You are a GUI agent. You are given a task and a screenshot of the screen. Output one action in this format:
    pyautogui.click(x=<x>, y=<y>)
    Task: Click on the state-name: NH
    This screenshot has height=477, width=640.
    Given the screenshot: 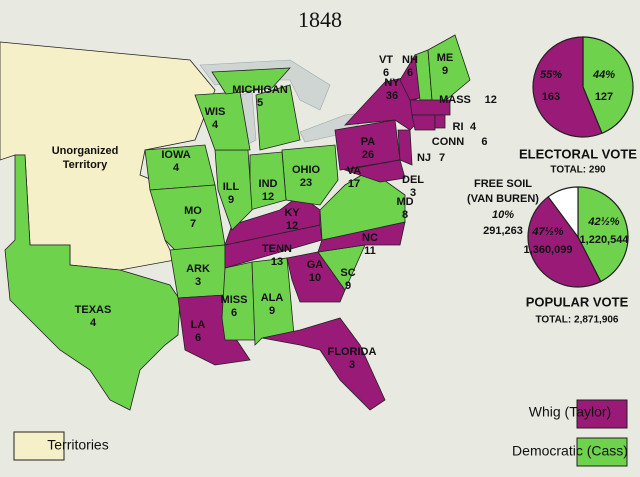 What is the action you would take?
    pyautogui.click(x=410, y=60)
    